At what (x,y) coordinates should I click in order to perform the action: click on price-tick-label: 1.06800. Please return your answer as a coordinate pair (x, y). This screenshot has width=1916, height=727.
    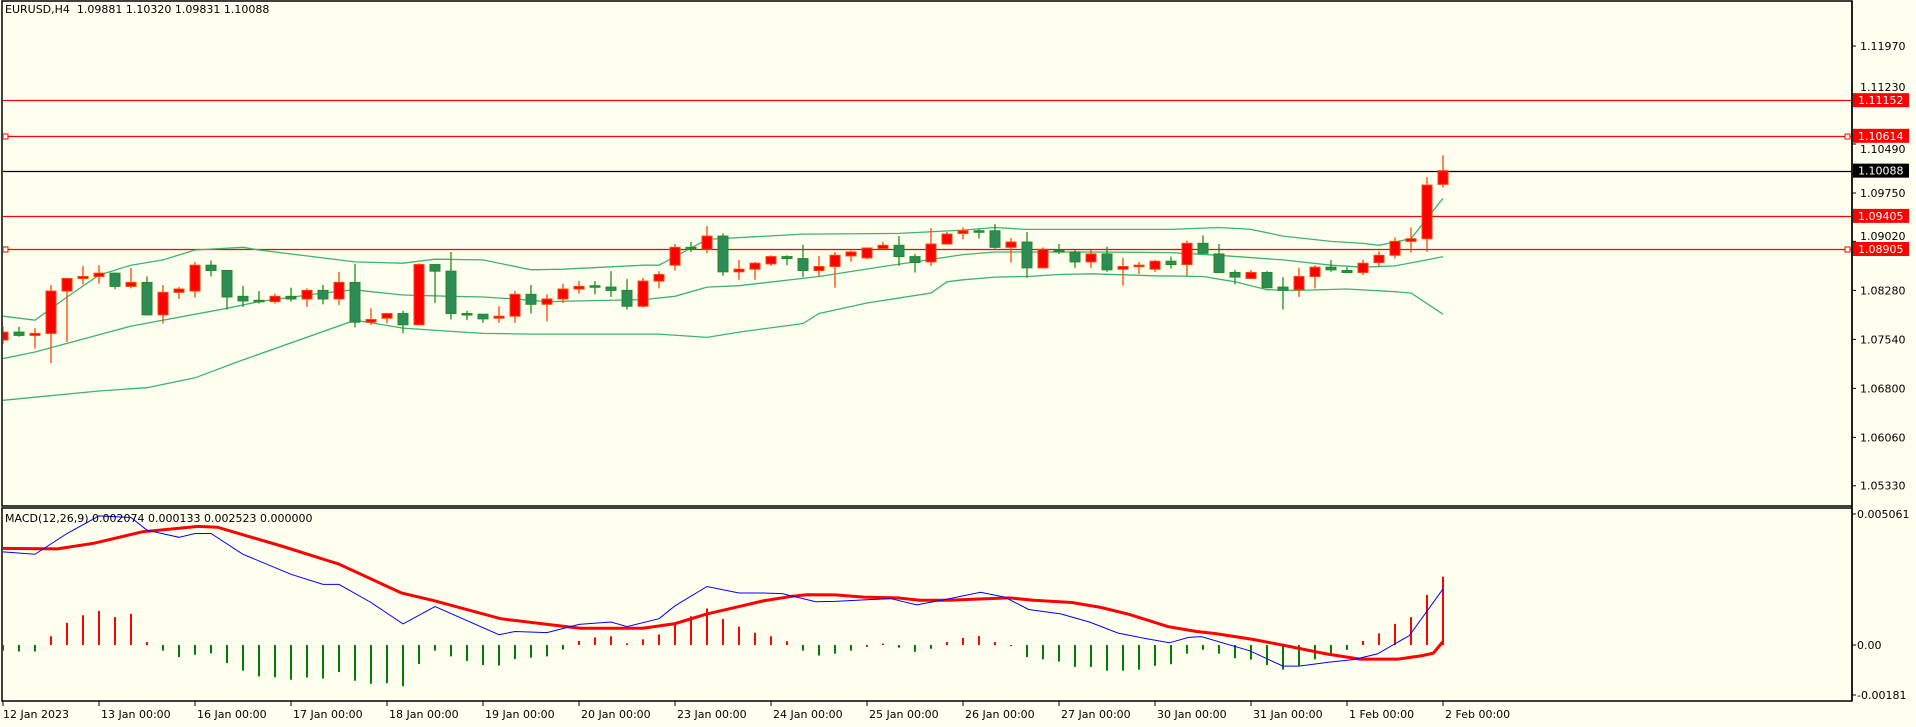
    Looking at the image, I should click on (1883, 388).